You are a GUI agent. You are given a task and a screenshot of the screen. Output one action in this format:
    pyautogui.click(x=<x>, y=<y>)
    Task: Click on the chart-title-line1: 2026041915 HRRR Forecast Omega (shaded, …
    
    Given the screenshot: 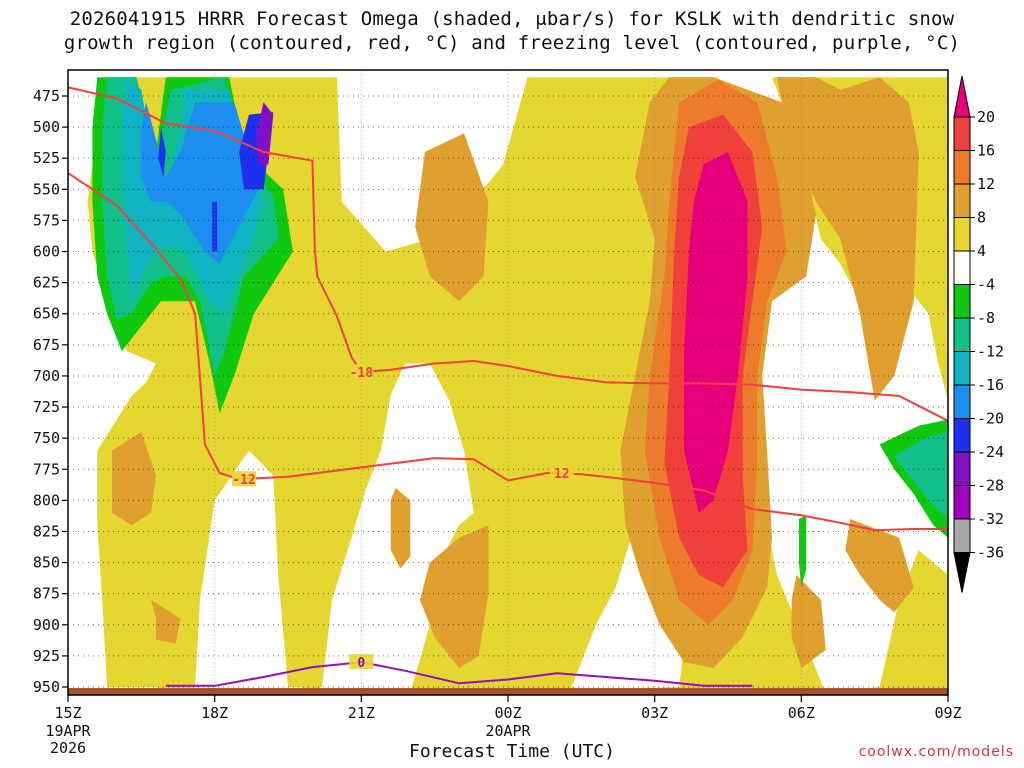 What is the action you would take?
    pyautogui.click(x=512, y=19)
    